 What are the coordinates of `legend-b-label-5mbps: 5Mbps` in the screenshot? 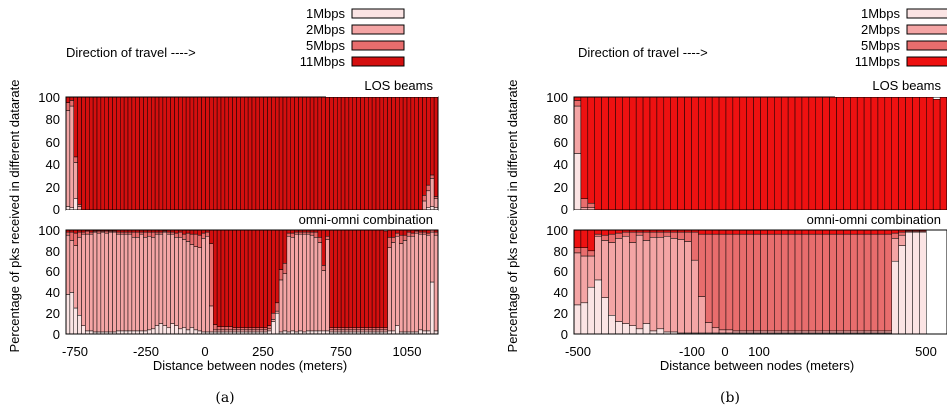 It's located at (881, 45).